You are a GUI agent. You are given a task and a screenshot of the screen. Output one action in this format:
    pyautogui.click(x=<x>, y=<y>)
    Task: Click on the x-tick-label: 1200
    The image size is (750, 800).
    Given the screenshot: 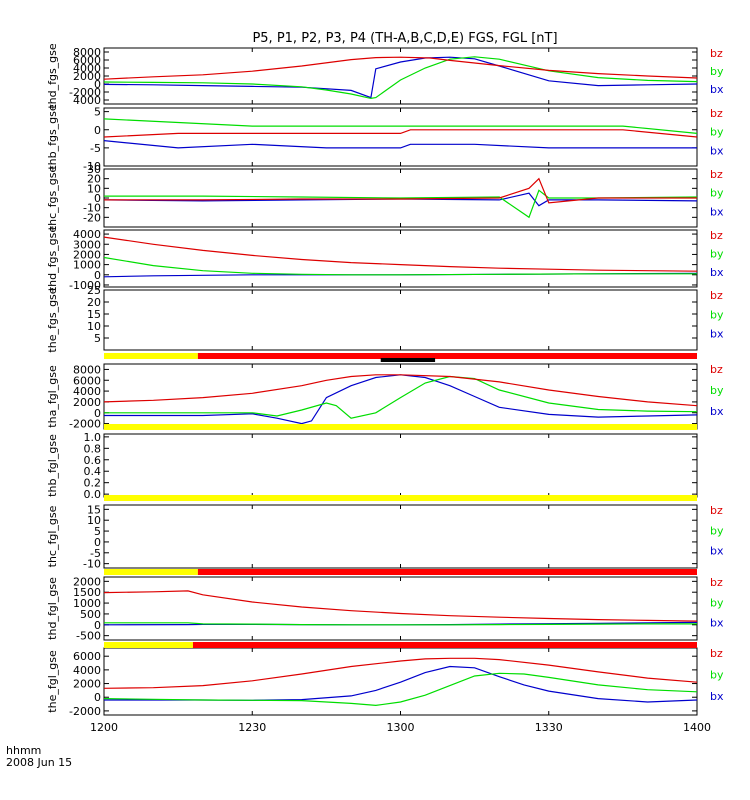 What is the action you would take?
    pyautogui.click(x=104, y=727)
    